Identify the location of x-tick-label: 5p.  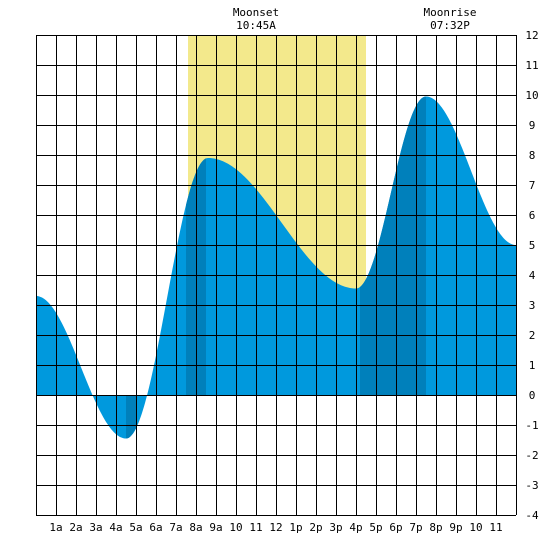
(375, 527).